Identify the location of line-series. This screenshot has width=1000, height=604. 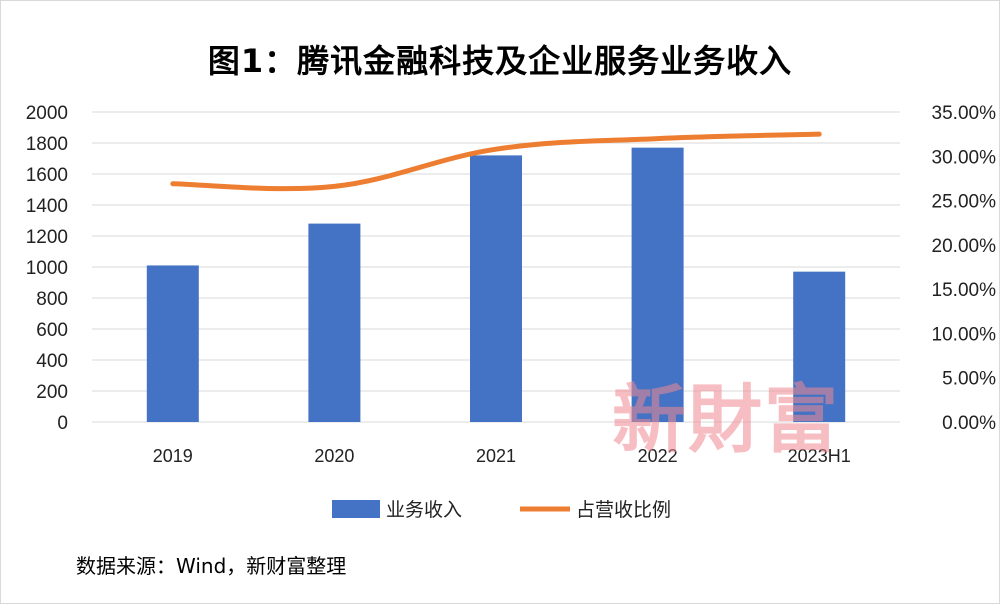
(496, 161).